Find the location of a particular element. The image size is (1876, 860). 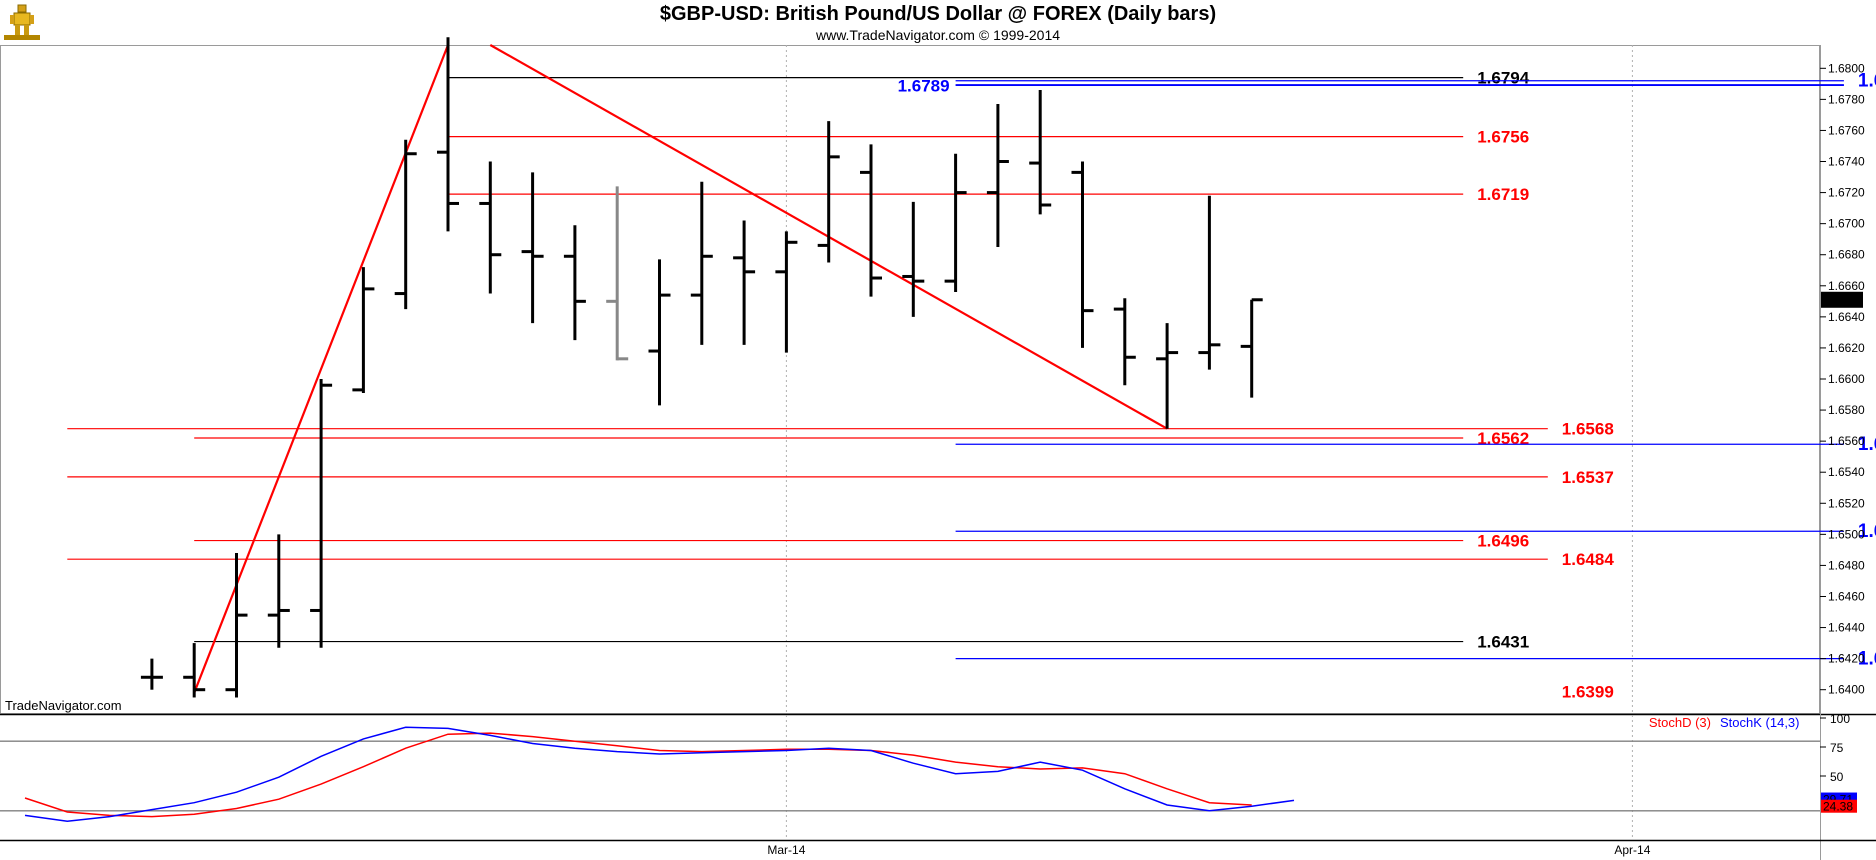

legend-stochd: StochD (3) is located at coordinates (1680, 722).